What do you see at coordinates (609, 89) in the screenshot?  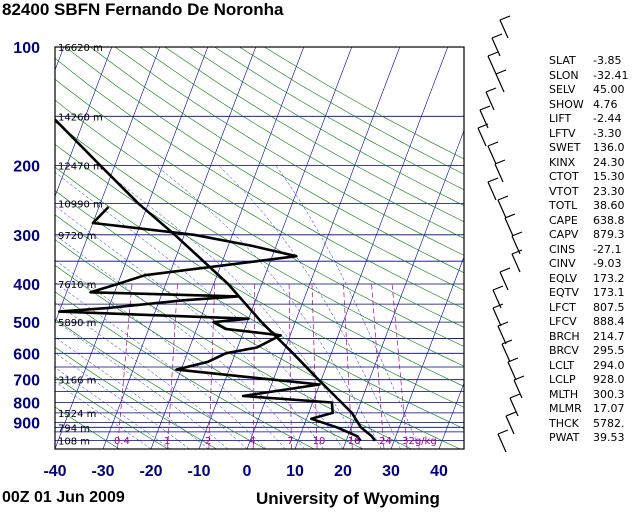 I see `index-value: 45.00` at bounding box center [609, 89].